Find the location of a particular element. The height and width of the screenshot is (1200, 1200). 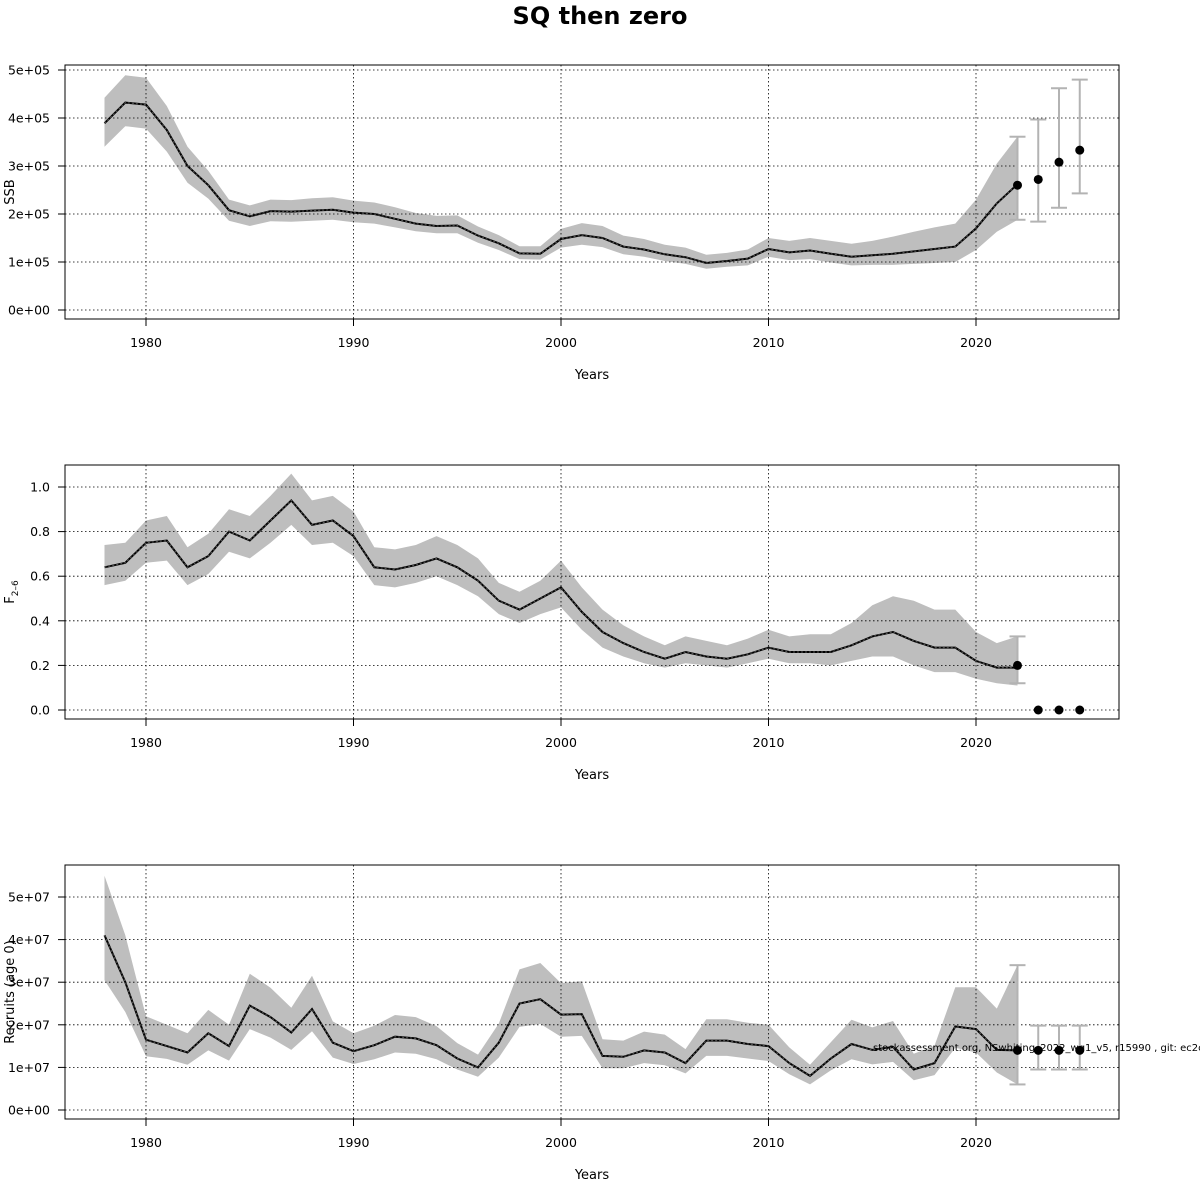

fbar-ytick-label: 0.6 is located at coordinates (40, 576).